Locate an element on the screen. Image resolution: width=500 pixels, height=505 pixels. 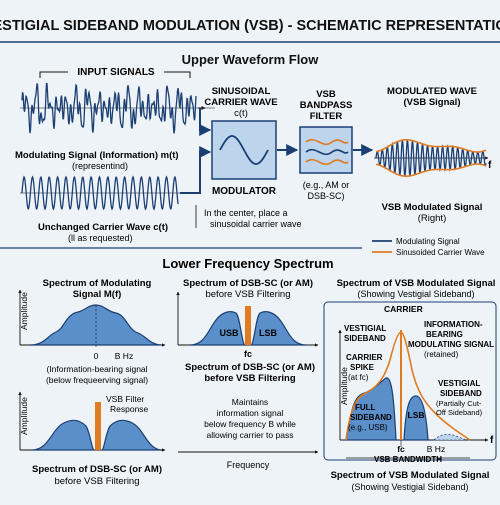
panel5-caption-1: Spectrum of VSB Modulated Signal is located at coordinates (410, 475).